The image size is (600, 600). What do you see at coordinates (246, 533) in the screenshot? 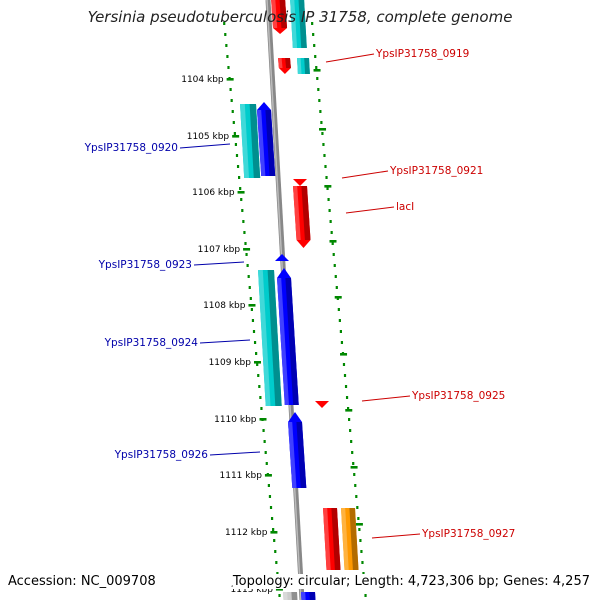
I see `kbp-tick-label: 1112 kbp` at bounding box center [246, 533].